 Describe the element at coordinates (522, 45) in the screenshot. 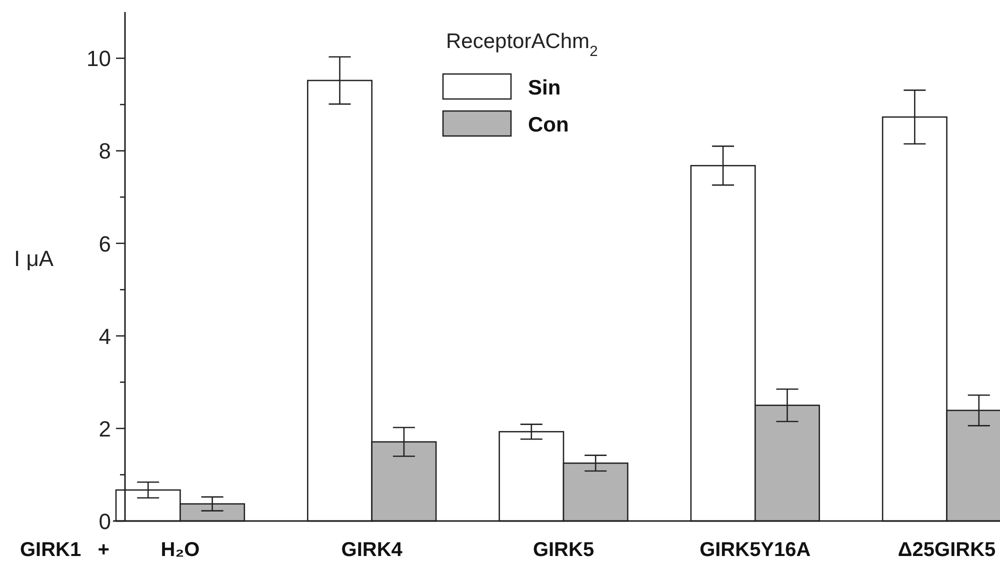

I see `legend-title: ReceptorAChm$_{2}$` at that location.